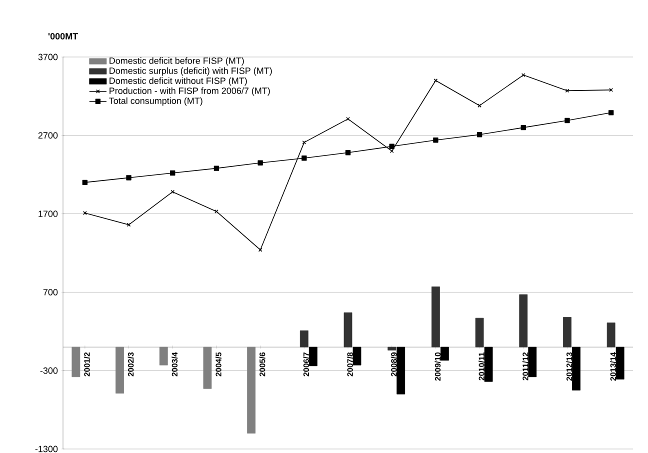  Describe the element at coordinates (48, 57) in the screenshot. I see `y-tick-label: 3700` at that location.